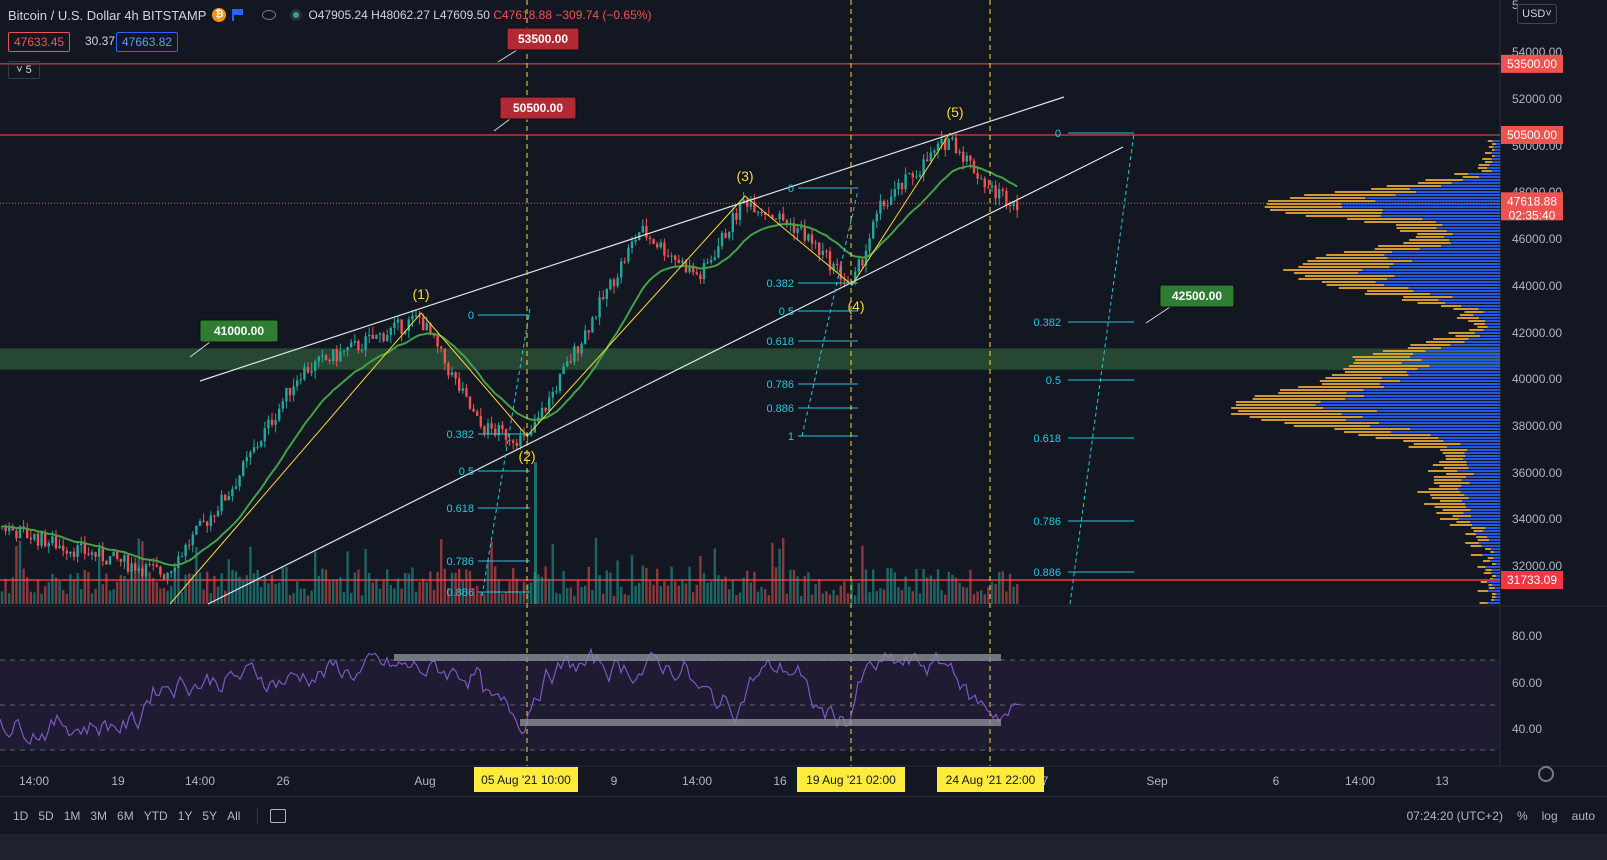 The width and height of the screenshot is (1607, 860). What do you see at coordinates (125, 815) in the screenshot?
I see `range-6m: 6M` at bounding box center [125, 815].